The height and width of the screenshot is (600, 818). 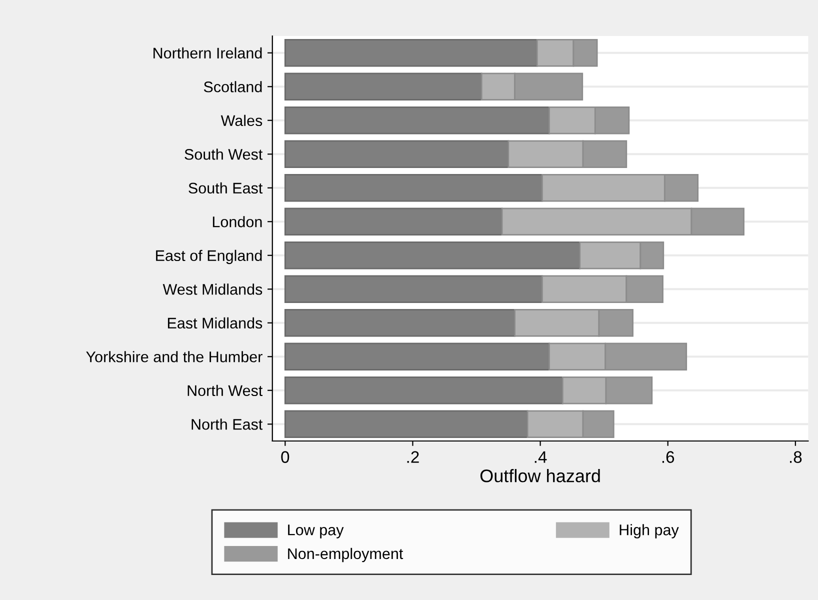 I want to click on y-tick-label: South West, so click(x=223, y=154).